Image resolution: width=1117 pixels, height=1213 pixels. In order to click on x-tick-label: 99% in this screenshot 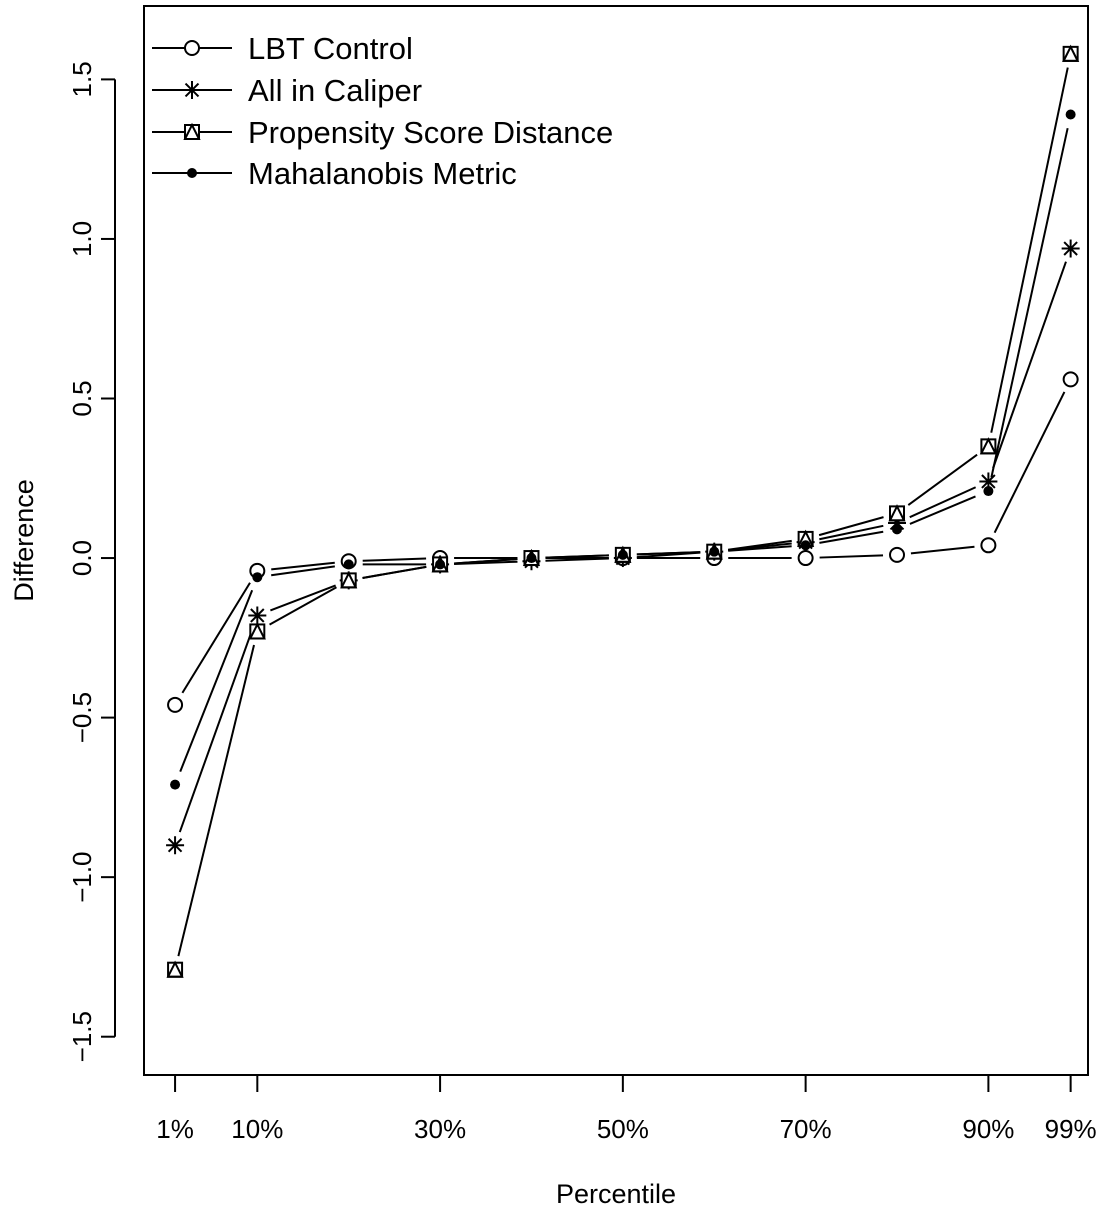, I will do `click(1071, 1129)`.